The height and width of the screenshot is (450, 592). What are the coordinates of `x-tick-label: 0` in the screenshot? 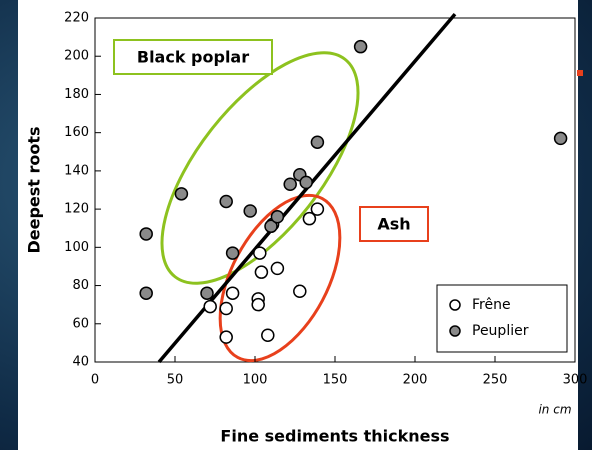 It's located at (95, 380).